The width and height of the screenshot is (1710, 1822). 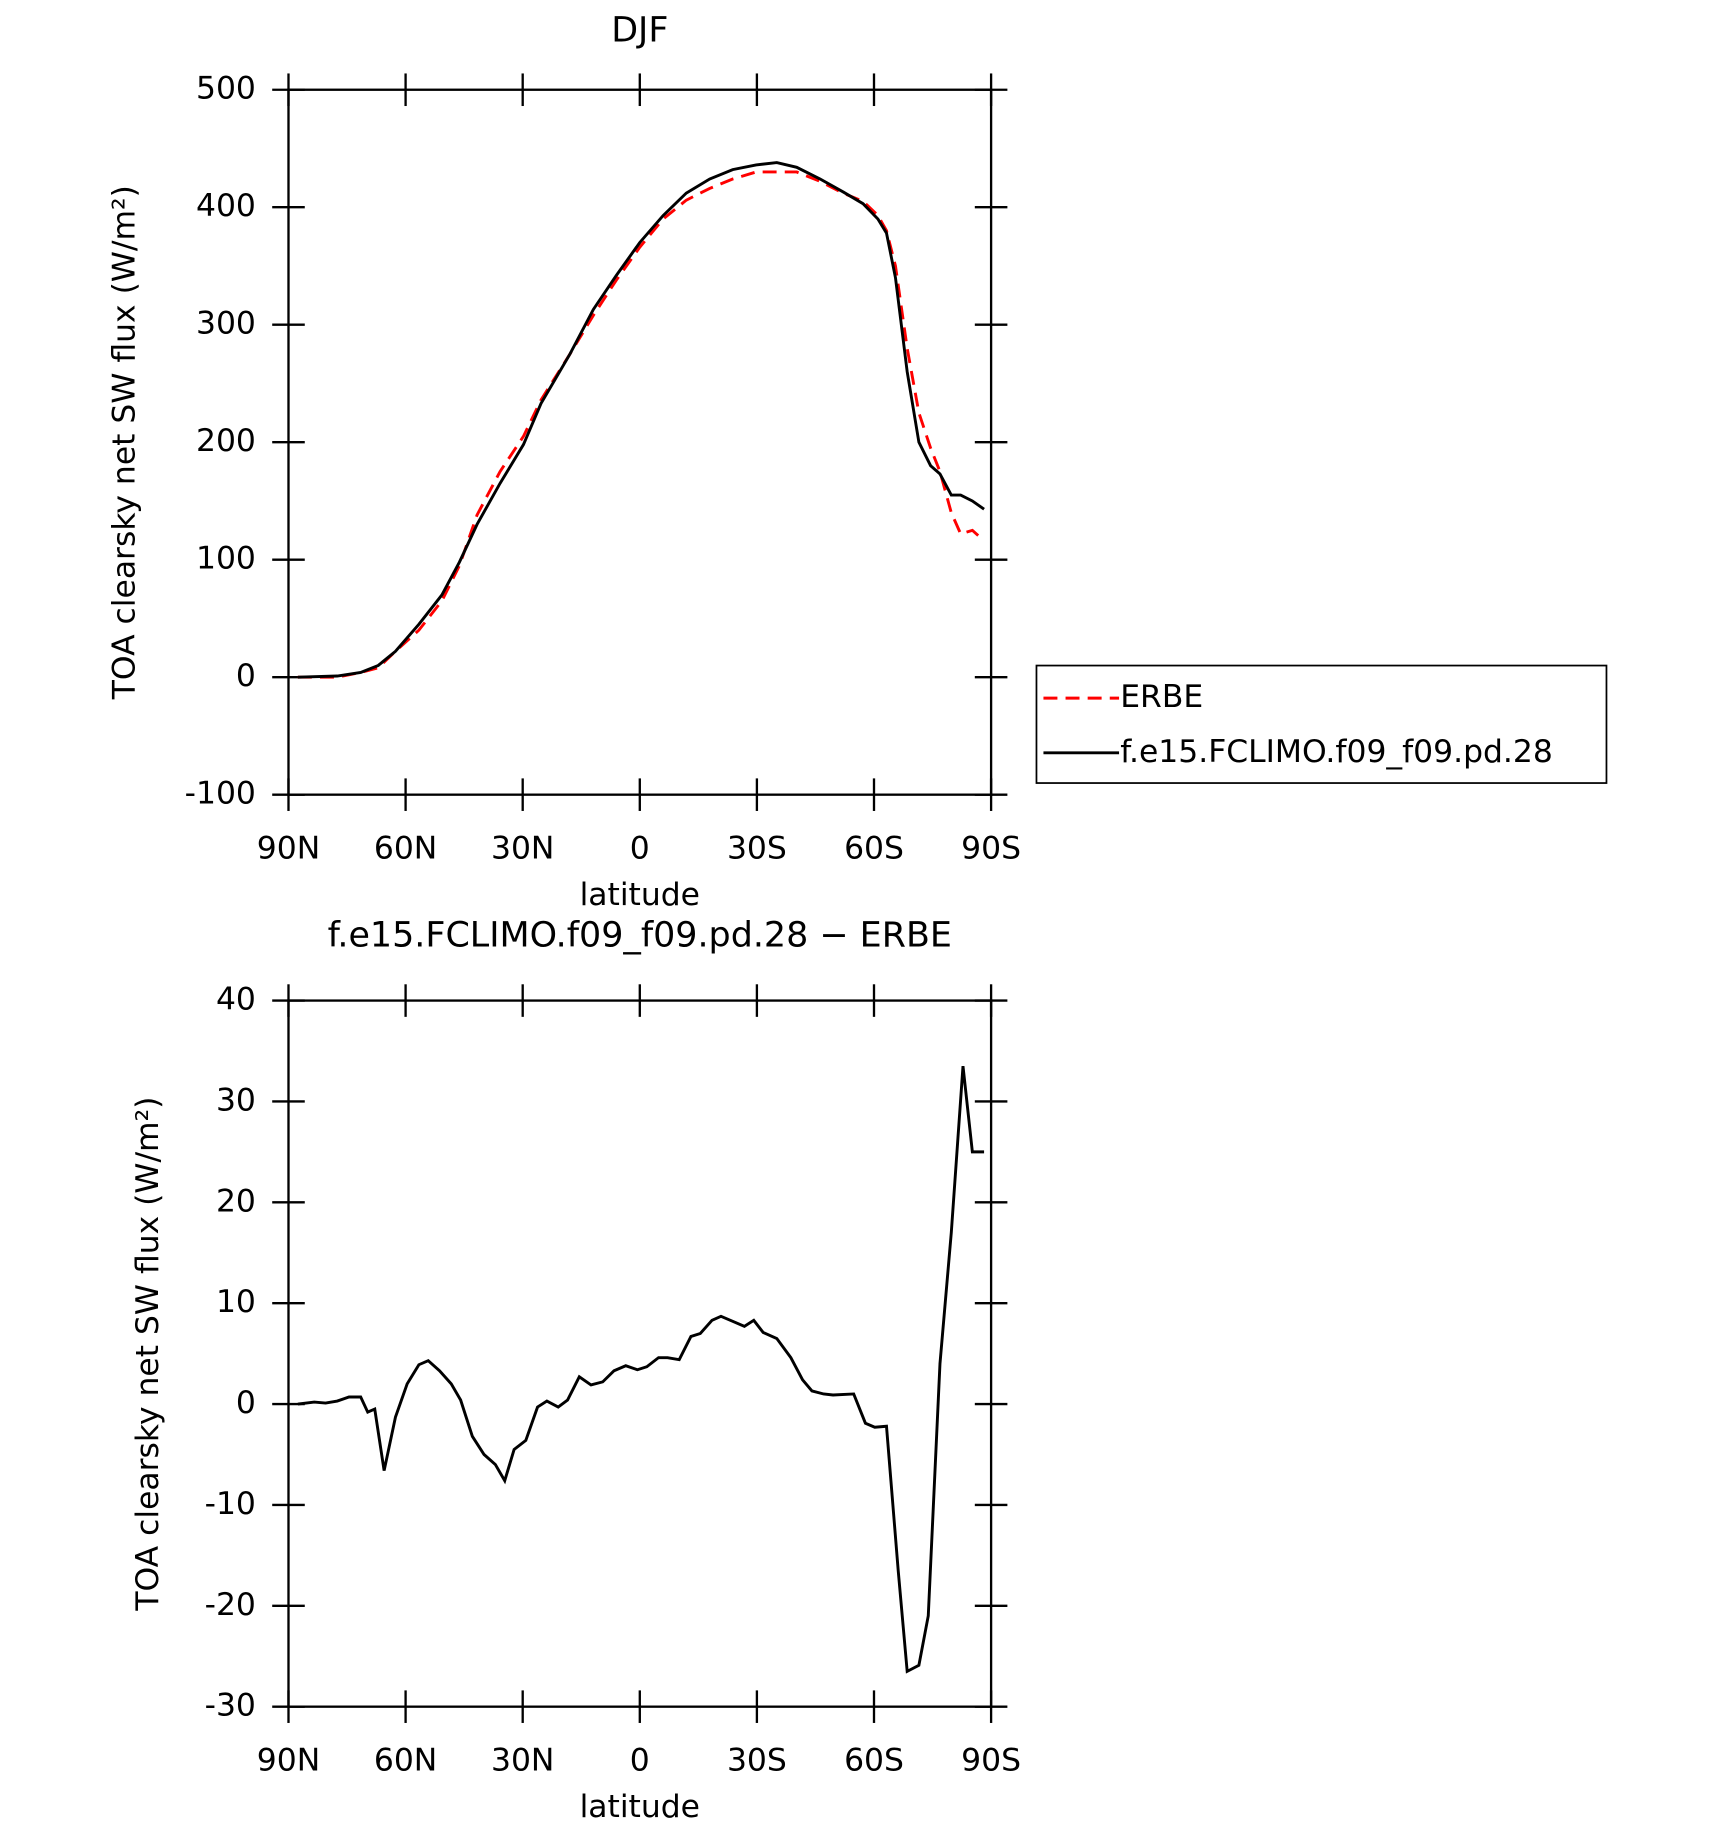 I want to click on y-tick-label: -10, so click(x=230, y=1504).